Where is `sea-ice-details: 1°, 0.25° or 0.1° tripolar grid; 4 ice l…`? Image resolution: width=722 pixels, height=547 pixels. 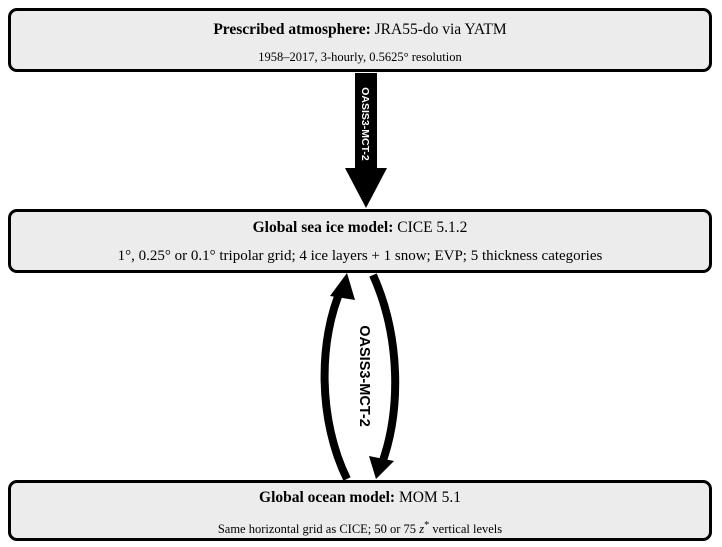
sea-ice-details: 1°, 0.25° or 0.1° tripolar grid; 4 ice l… is located at coordinates (360, 256).